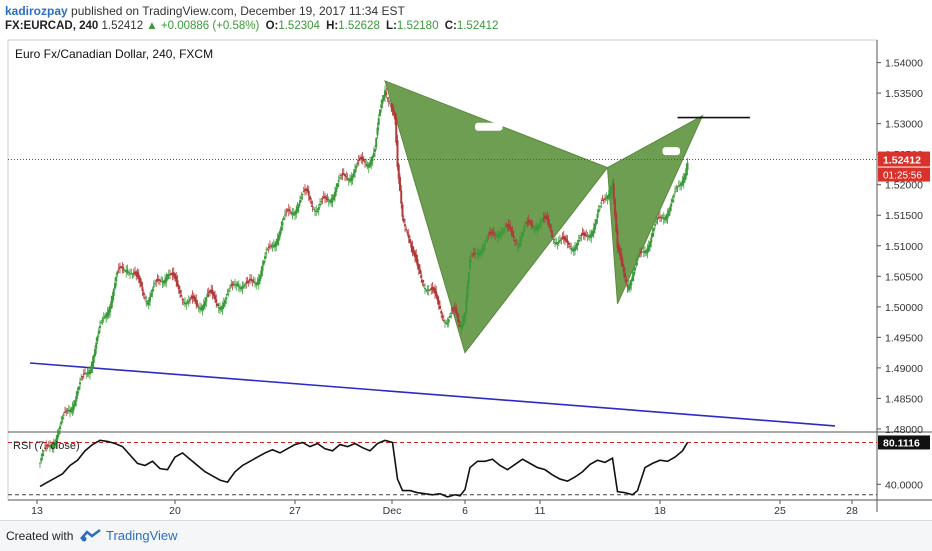 The width and height of the screenshot is (932, 551). What do you see at coordinates (359, 26) in the screenshot?
I see `high-value: 1.52628` at bounding box center [359, 26].